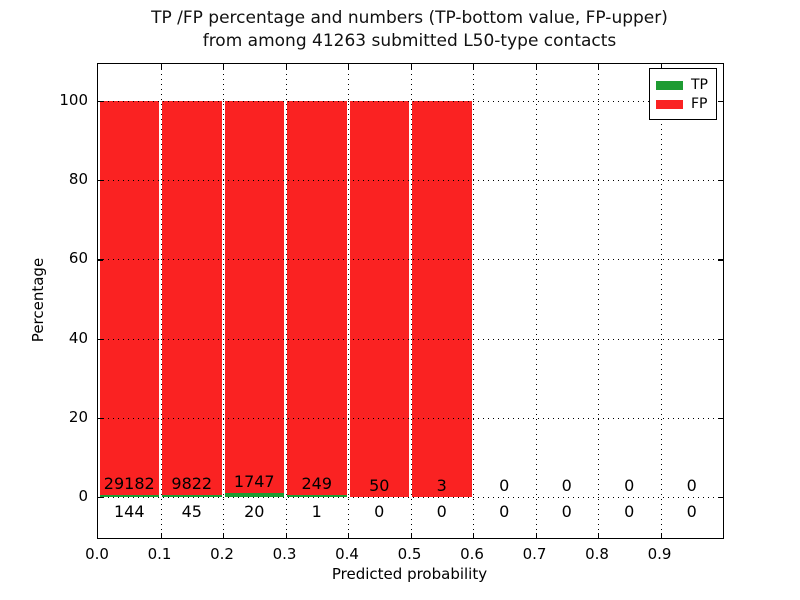 This screenshot has height=600, width=800. Describe the element at coordinates (683, 94) in the screenshot. I see `legend: TP FP` at that location.